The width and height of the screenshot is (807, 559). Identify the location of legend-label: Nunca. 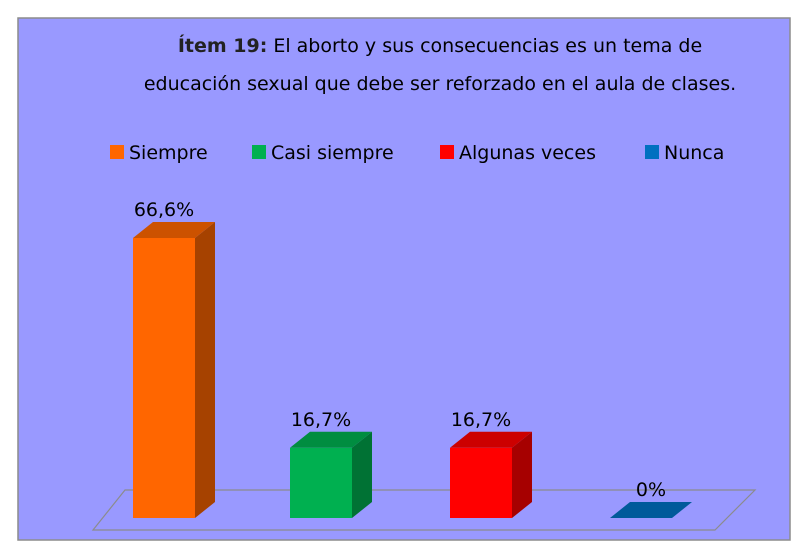
(694, 153).